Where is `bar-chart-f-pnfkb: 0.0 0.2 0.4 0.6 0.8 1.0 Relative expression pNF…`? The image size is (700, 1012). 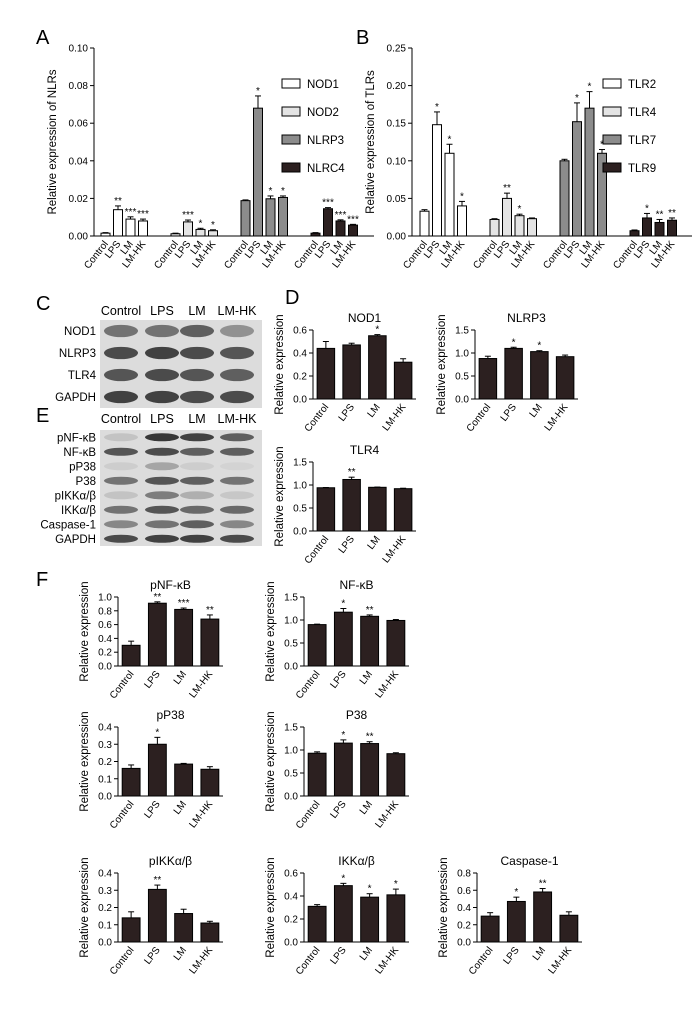
bar-chart-f-pnfkb: 0.0 0.2 0.4 0.6 0.8 1.0 Relative expression pNF… is located at coordinates (151, 639).